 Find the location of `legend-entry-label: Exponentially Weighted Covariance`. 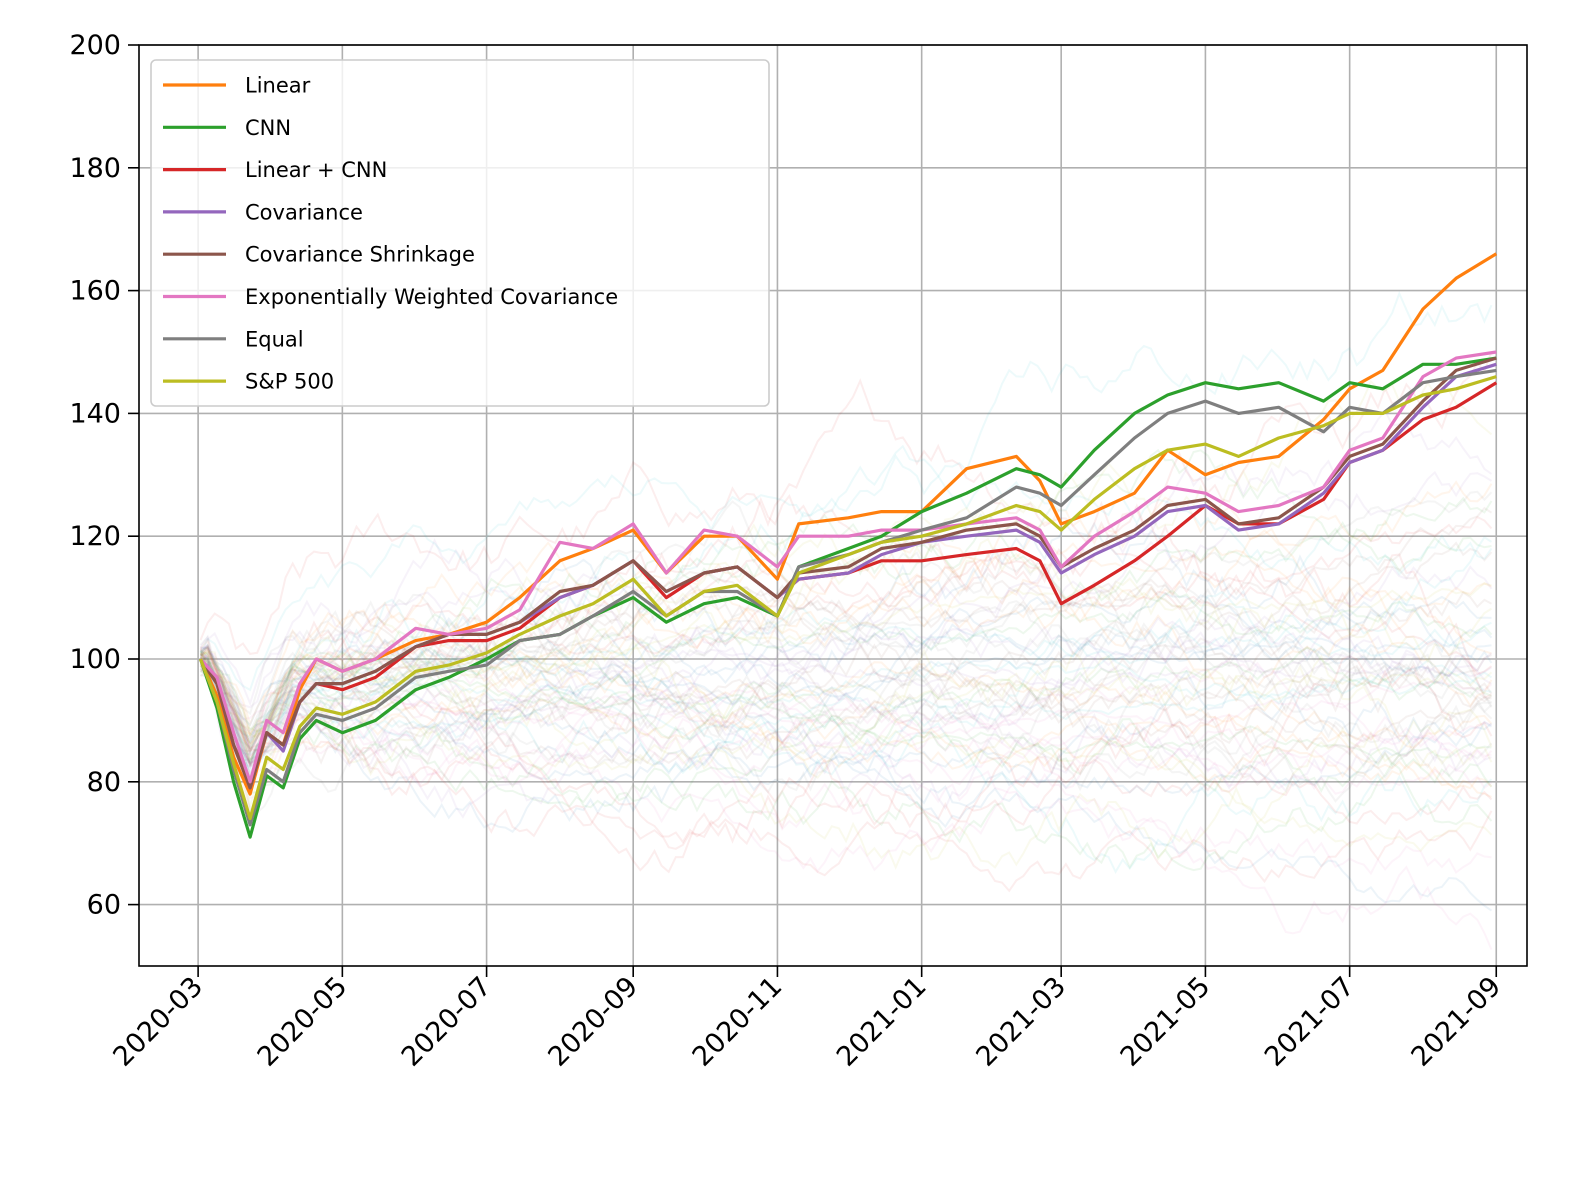

legend-entry-label: Exponentially Weighted Covariance is located at coordinates (431, 297).